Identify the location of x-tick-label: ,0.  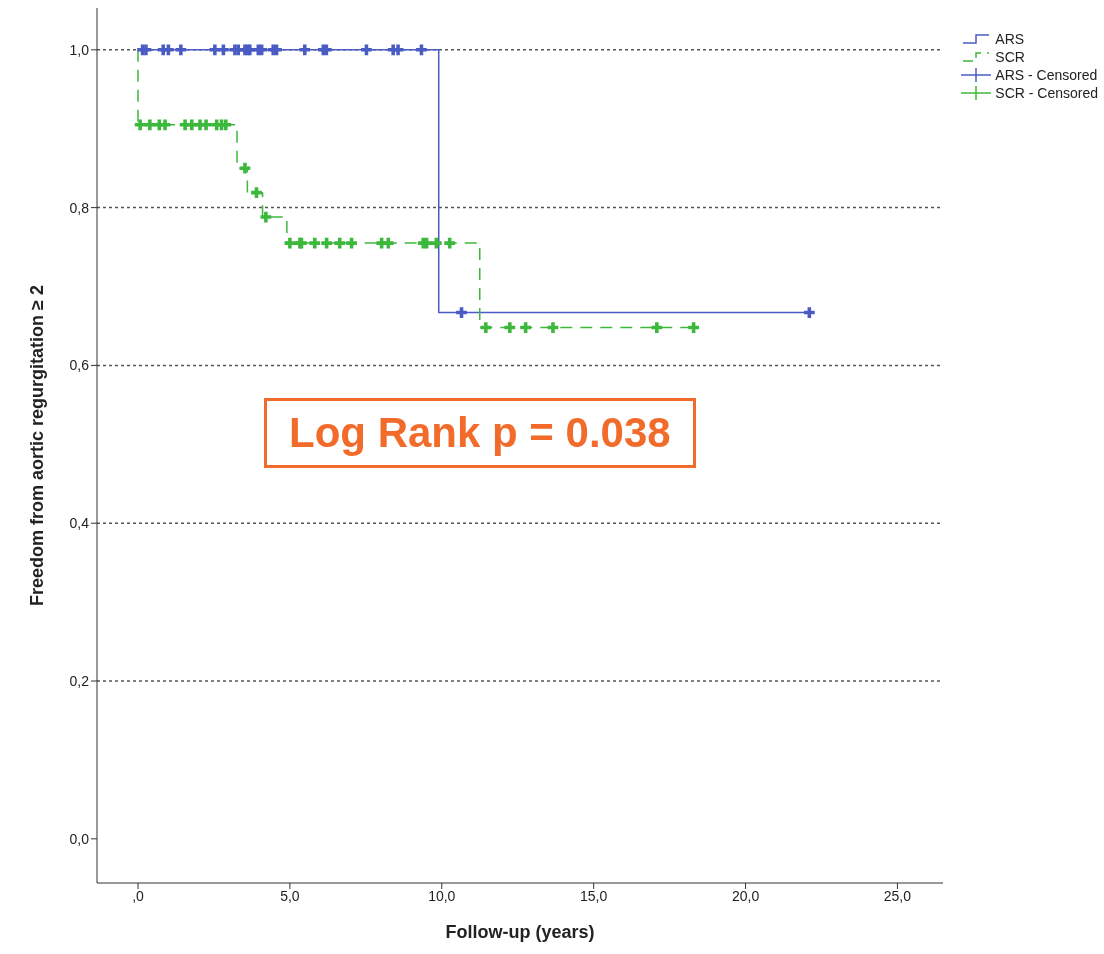
(138, 895).